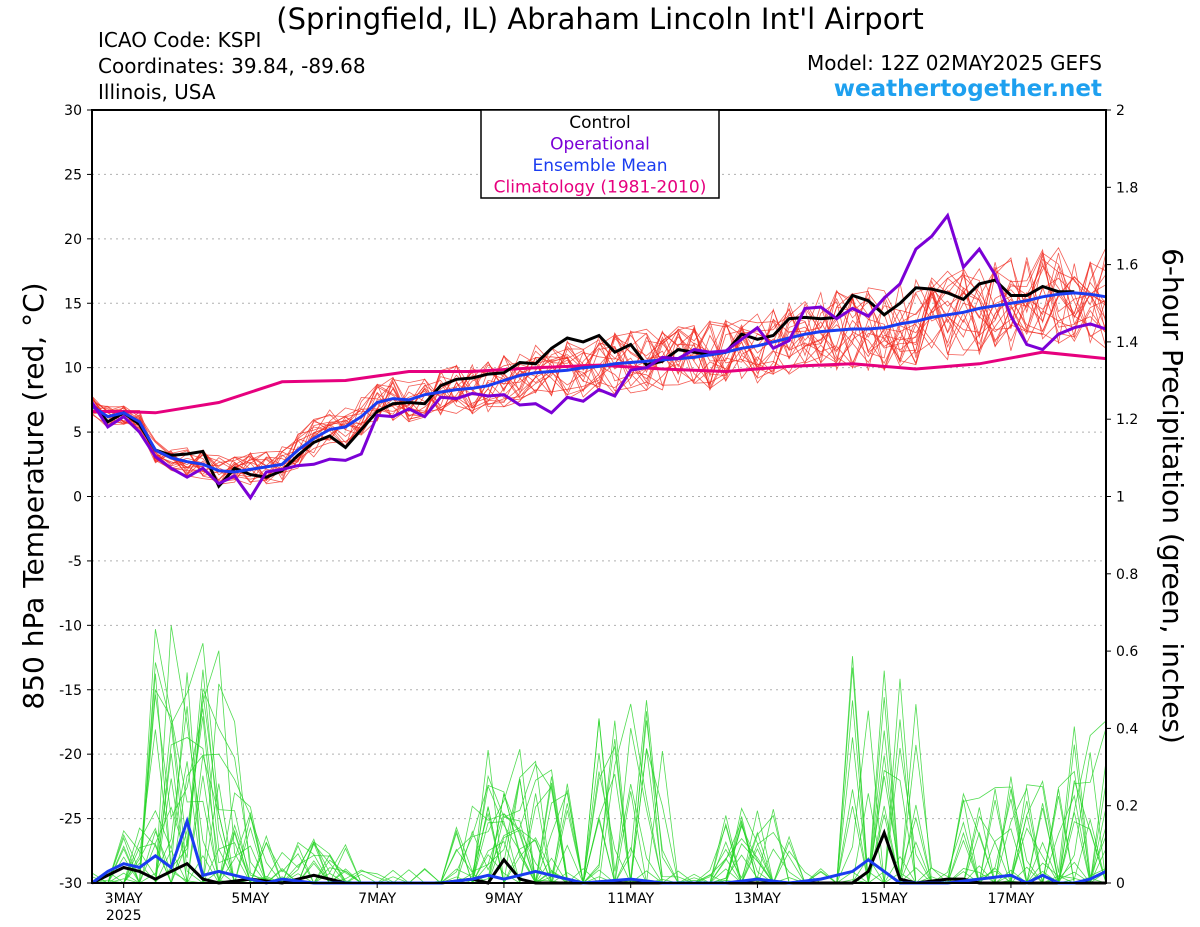 This screenshot has width=1200, height=927. What do you see at coordinates (1120, 884) in the screenshot?
I see `y-right-tick-label: 0` at bounding box center [1120, 884].